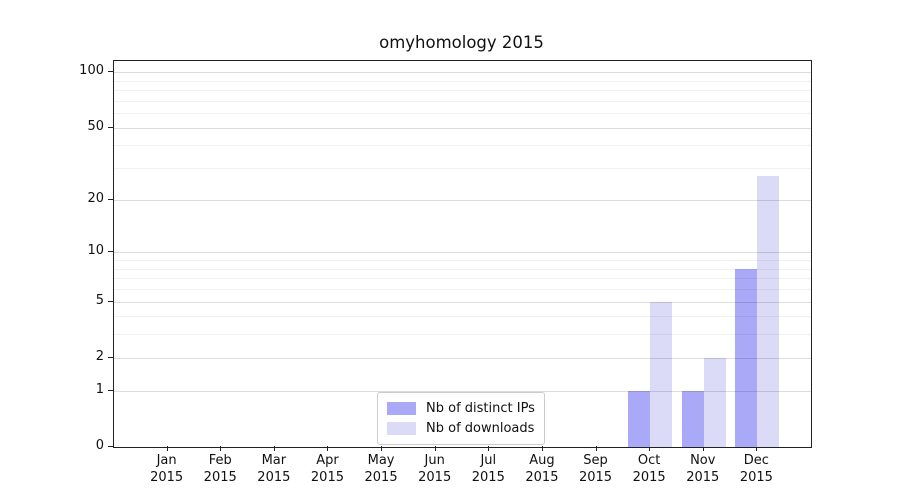 Image resolution: width=900 pixels, height=500 pixels. I want to click on legend-swatch-downloads, so click(401, 428).